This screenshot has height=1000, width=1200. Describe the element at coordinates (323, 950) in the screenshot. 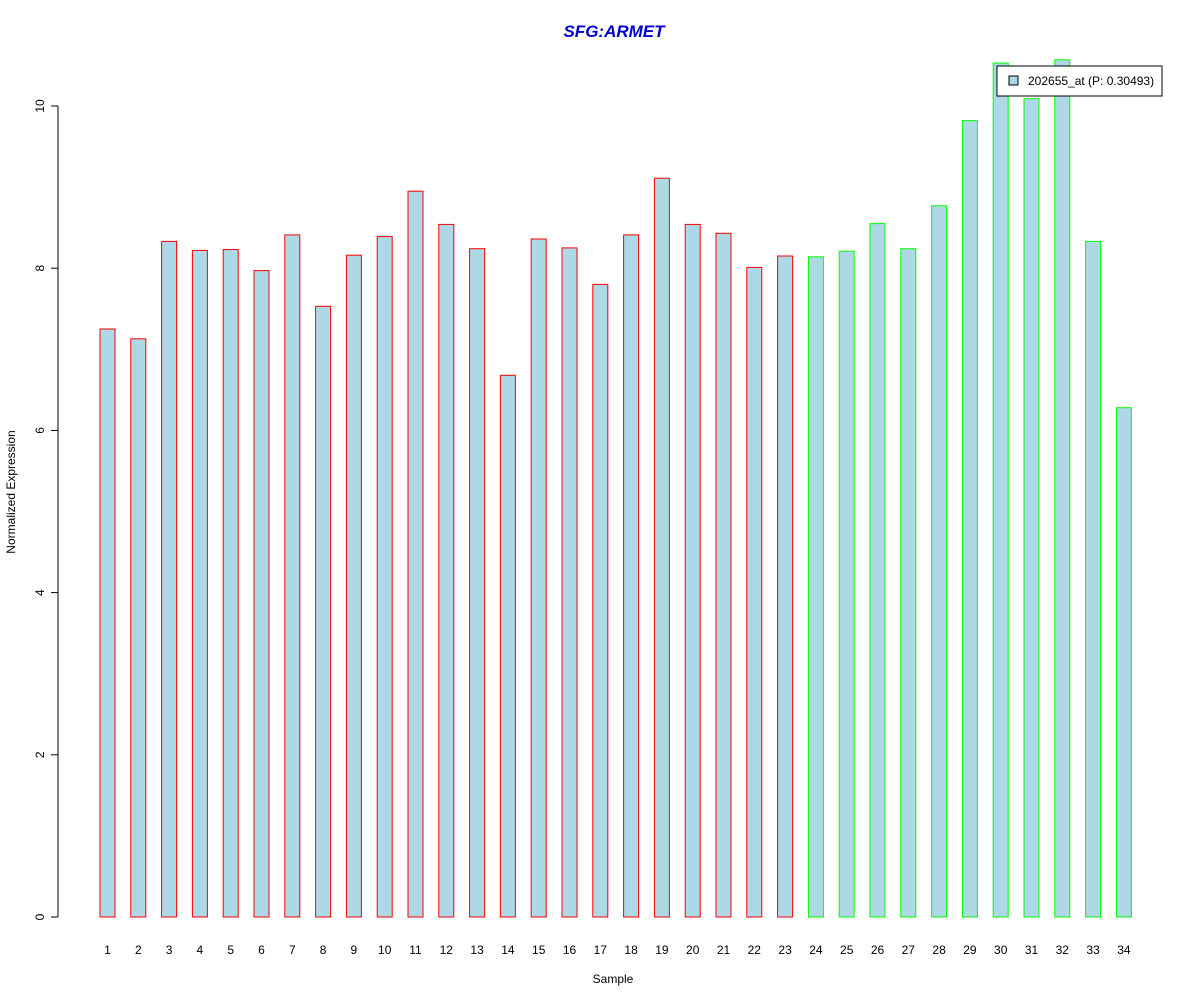

I see `x-tick-label: 8` at that location.